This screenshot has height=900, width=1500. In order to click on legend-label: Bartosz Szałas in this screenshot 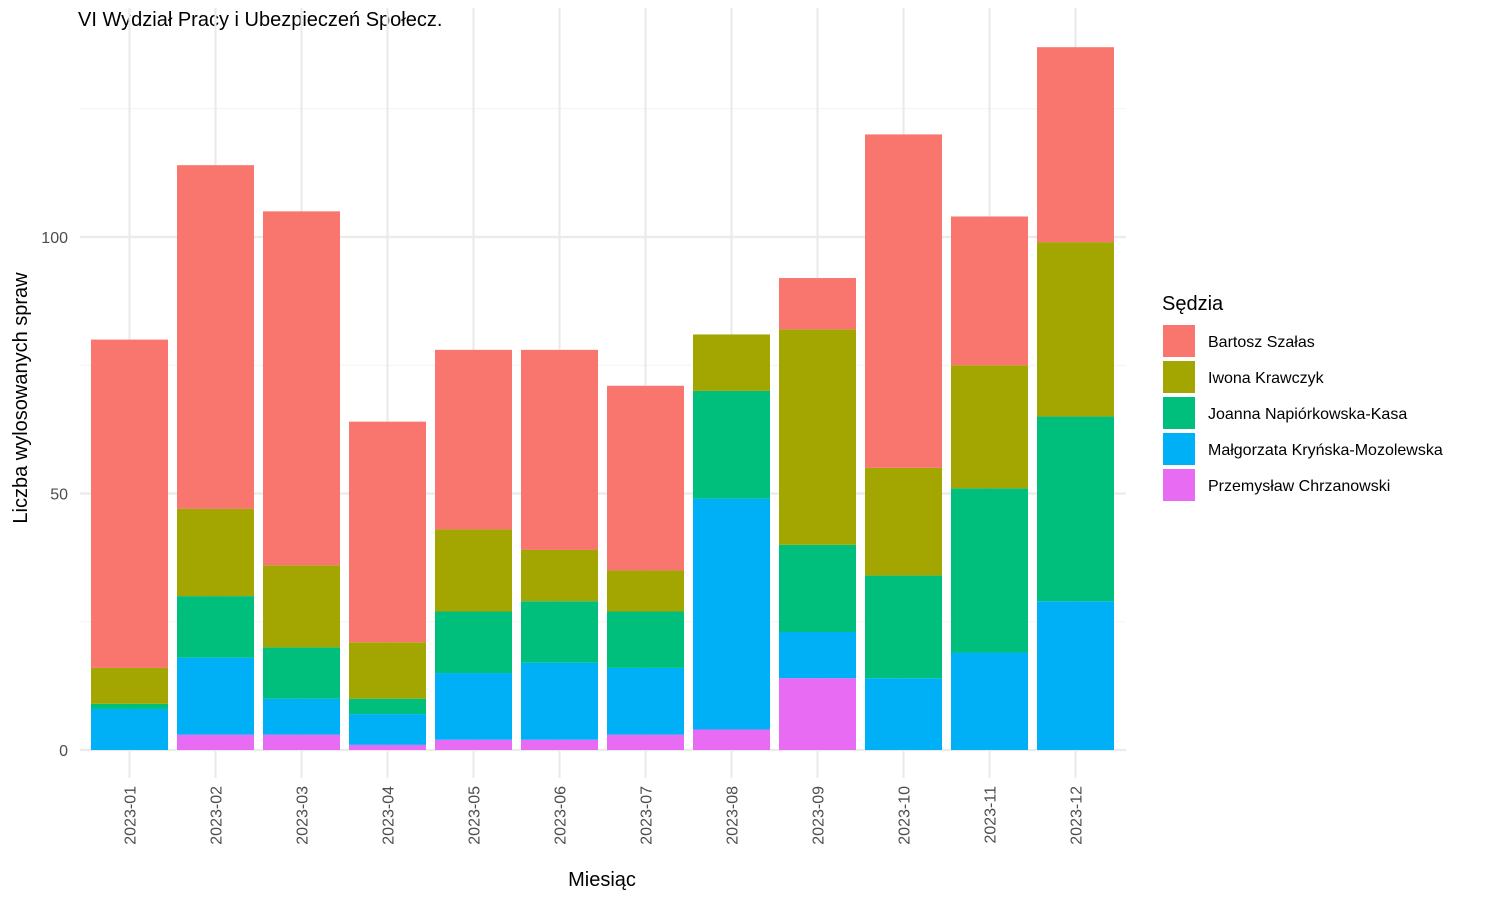, I will do `click(1261, 342)`.